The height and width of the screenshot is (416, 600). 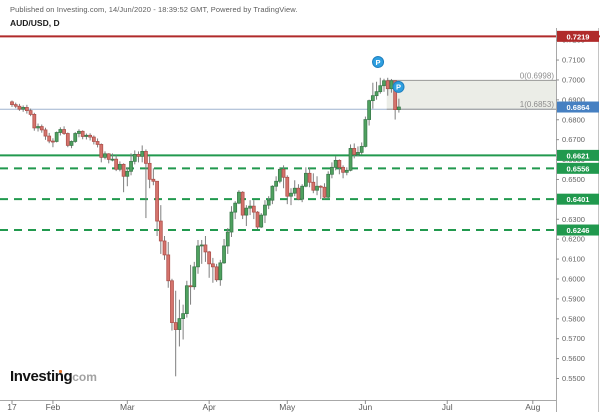 What do you see at coordinates (537, 104) in the screenshot?
I see `fib-label-1: 1(0.6853)` at bounding box center [537, 104].